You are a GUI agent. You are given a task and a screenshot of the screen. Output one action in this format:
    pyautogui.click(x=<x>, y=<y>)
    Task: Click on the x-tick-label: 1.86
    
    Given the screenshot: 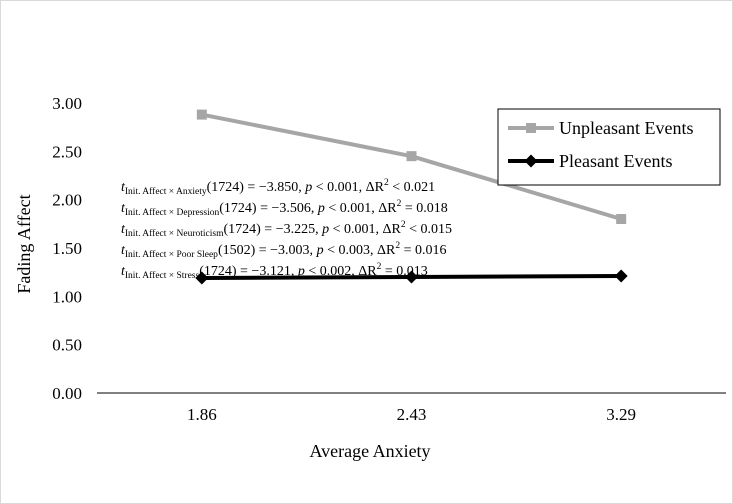 What is the action you would take?
    pyautogui.click(x=202, y=414)
    